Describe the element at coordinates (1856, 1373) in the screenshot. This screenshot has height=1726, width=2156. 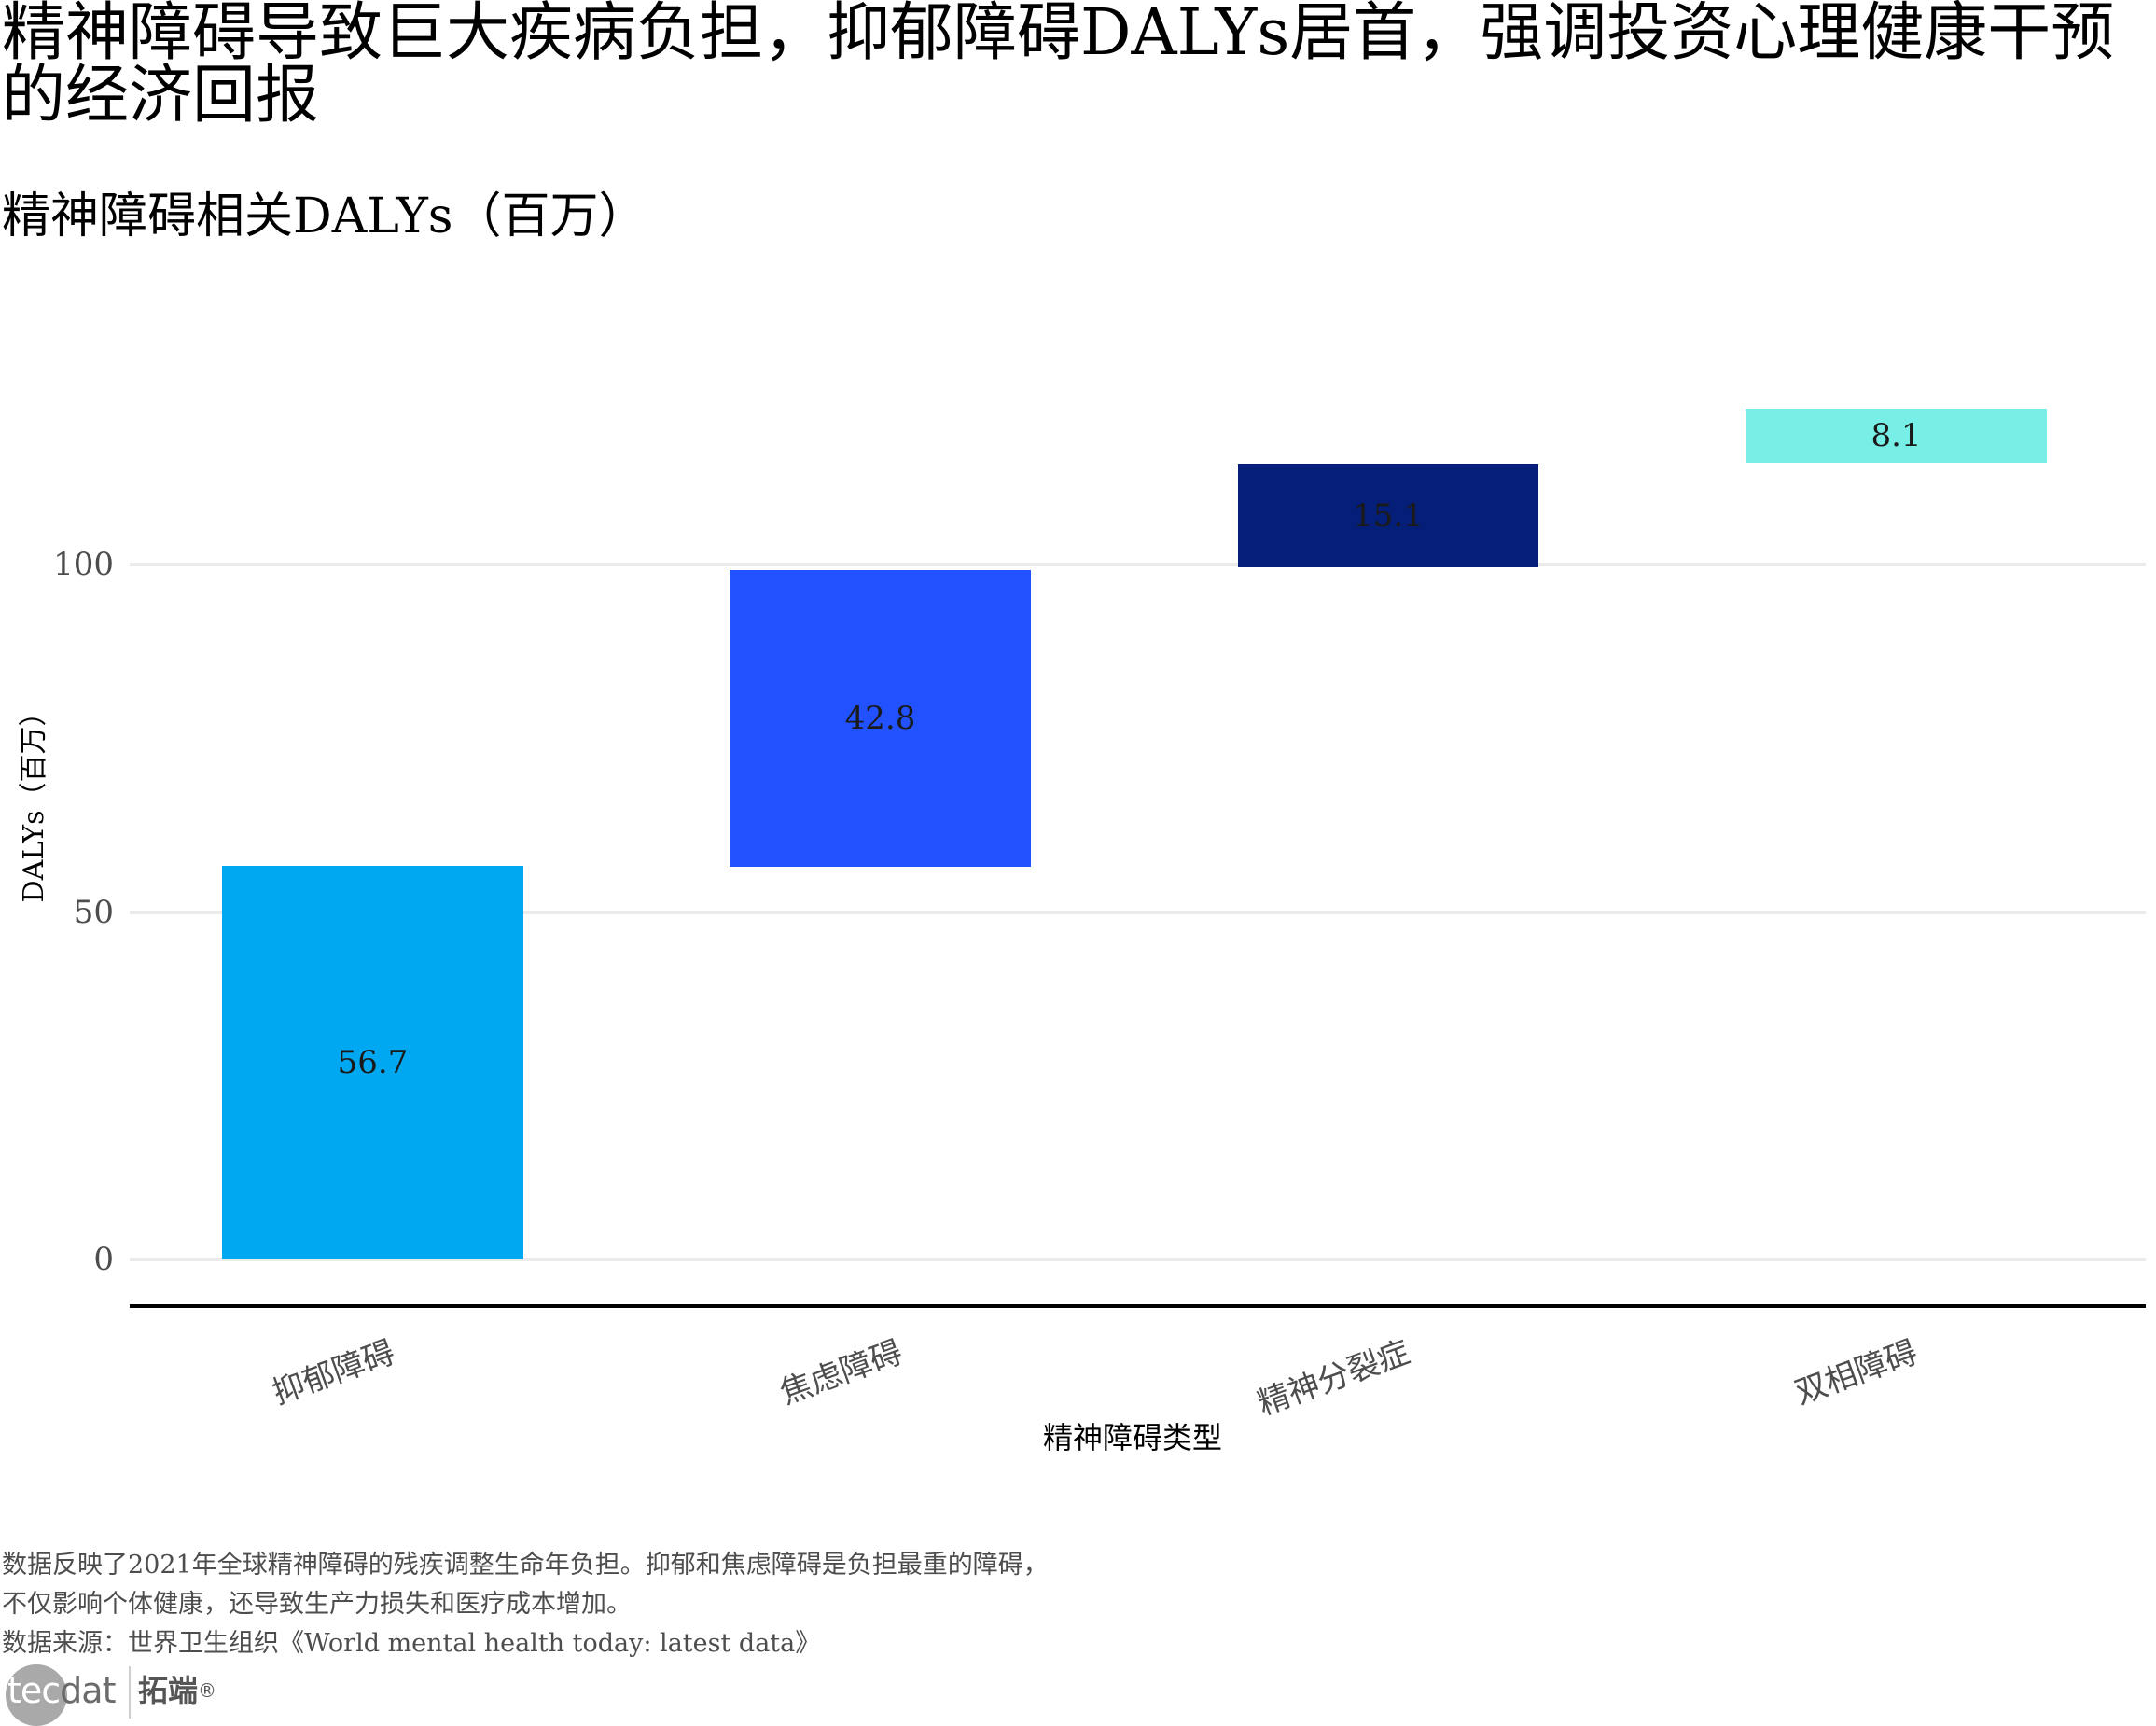
I see `x-category-bipolar: 双相障碍` at that location.